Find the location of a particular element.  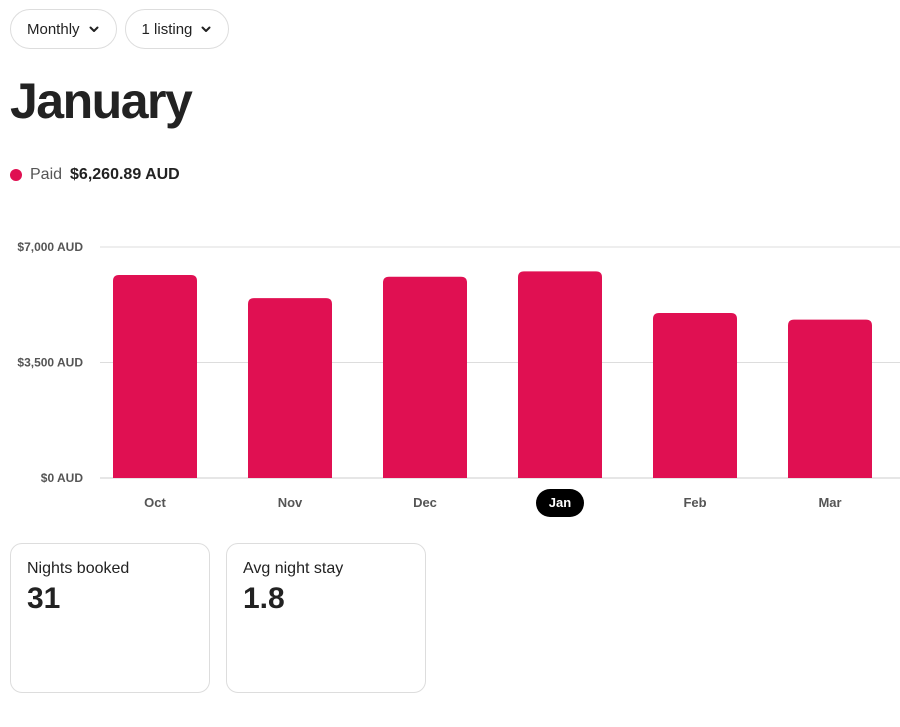

x-tick-label-mar: Mar is located at coordinates (829, 502).